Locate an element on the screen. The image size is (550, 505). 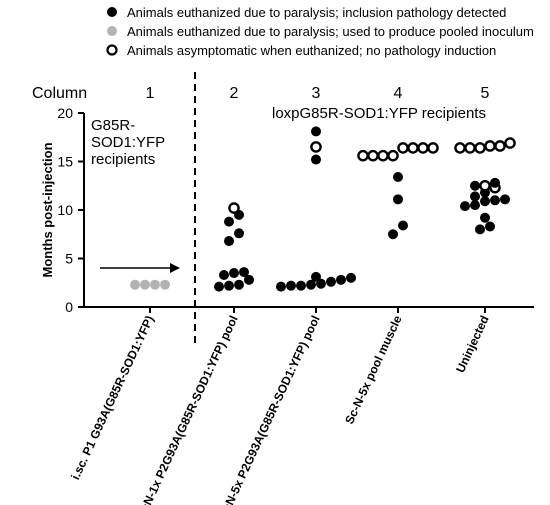
x-category-label: Sc-N-5x pool muscle is located at coordinates (373, 369).